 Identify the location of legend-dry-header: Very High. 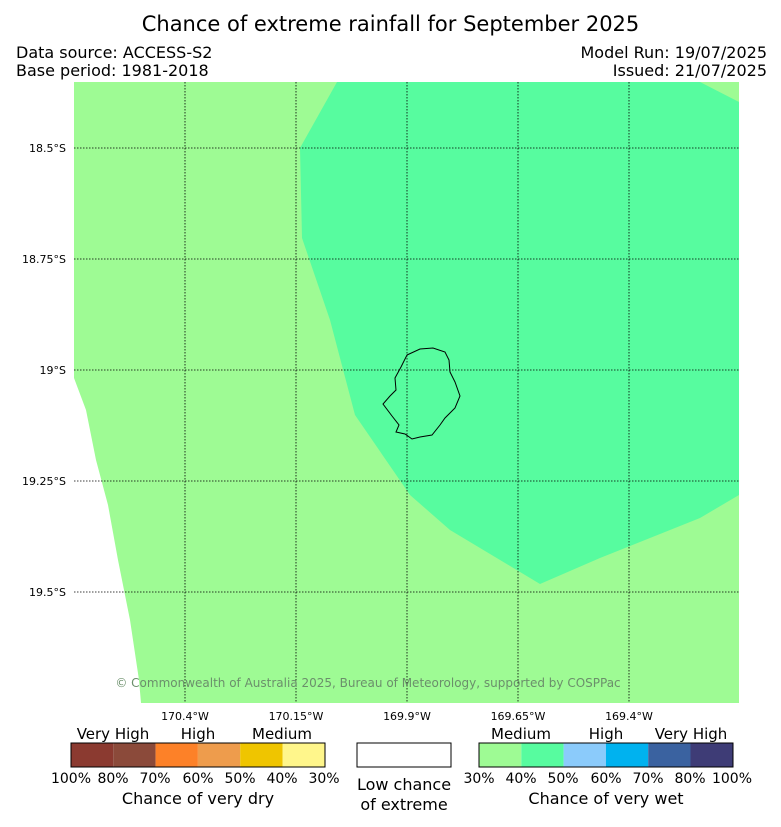
(113, 734).